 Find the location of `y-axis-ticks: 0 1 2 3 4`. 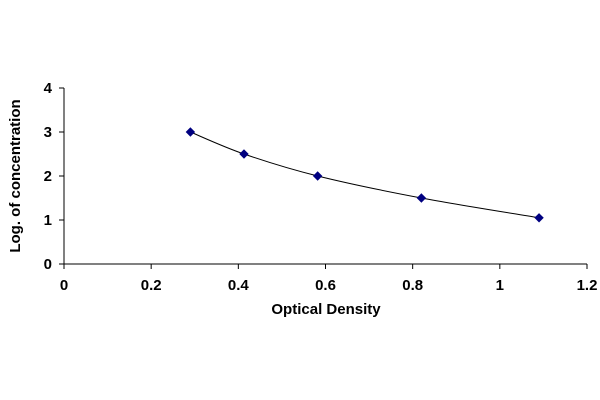

y-axis-ticks: 0 1 2 3 4 is located at coordinates (54, 176).